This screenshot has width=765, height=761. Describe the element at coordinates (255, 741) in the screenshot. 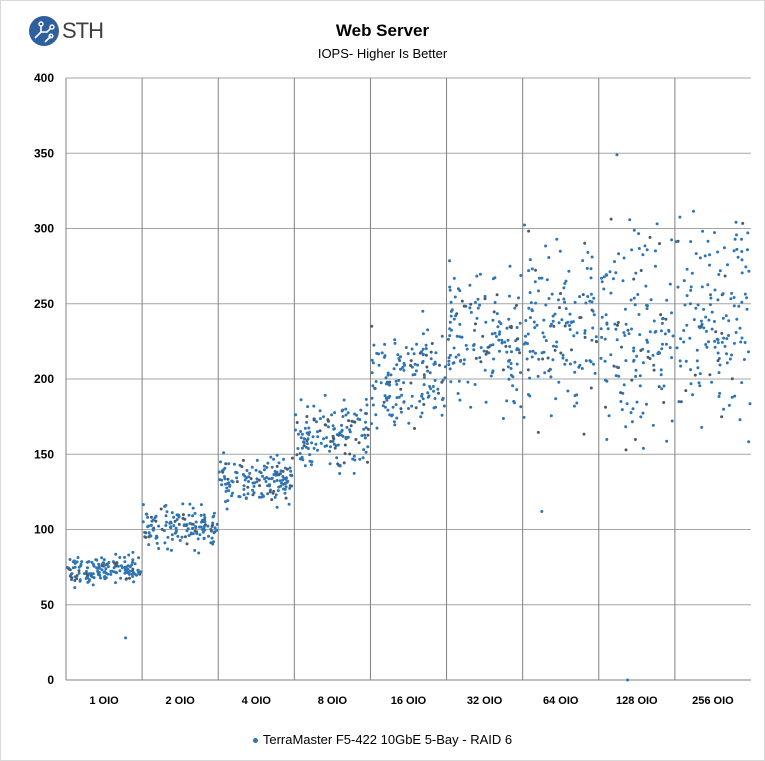

I see `legend-marker-icon` at that location.